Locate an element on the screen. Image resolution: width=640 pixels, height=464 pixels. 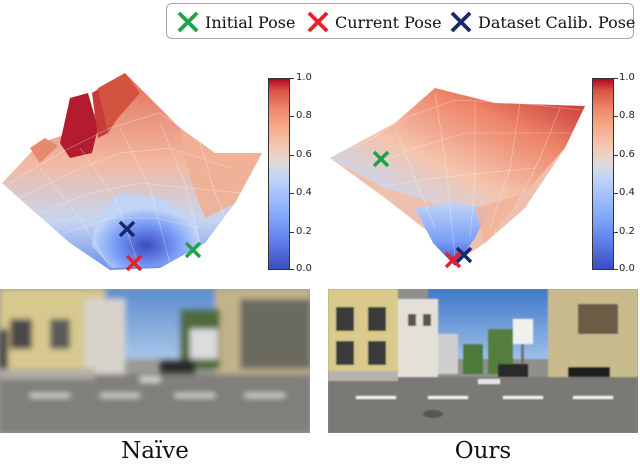
ours-cbar-tick: 0.2 is located at coordinates (627, 231).